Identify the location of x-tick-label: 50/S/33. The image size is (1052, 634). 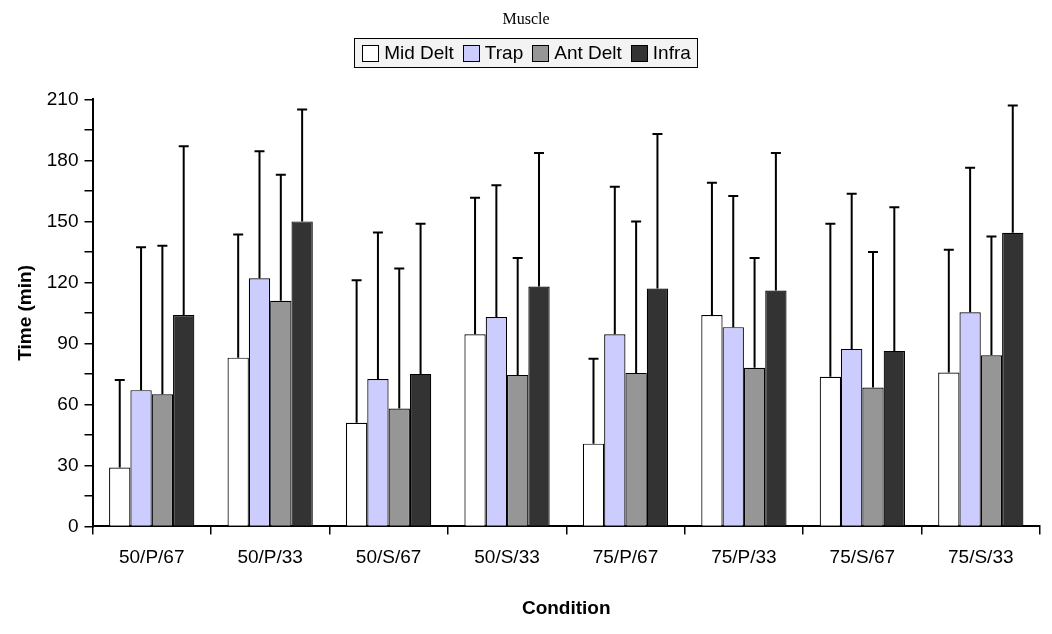
(507, 557).